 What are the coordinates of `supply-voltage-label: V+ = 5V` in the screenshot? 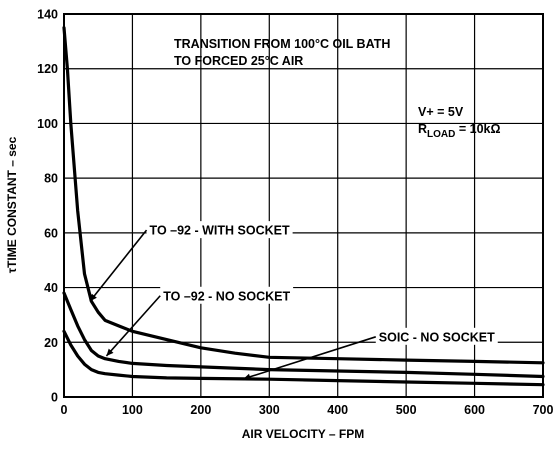 It's located at (441, 112).